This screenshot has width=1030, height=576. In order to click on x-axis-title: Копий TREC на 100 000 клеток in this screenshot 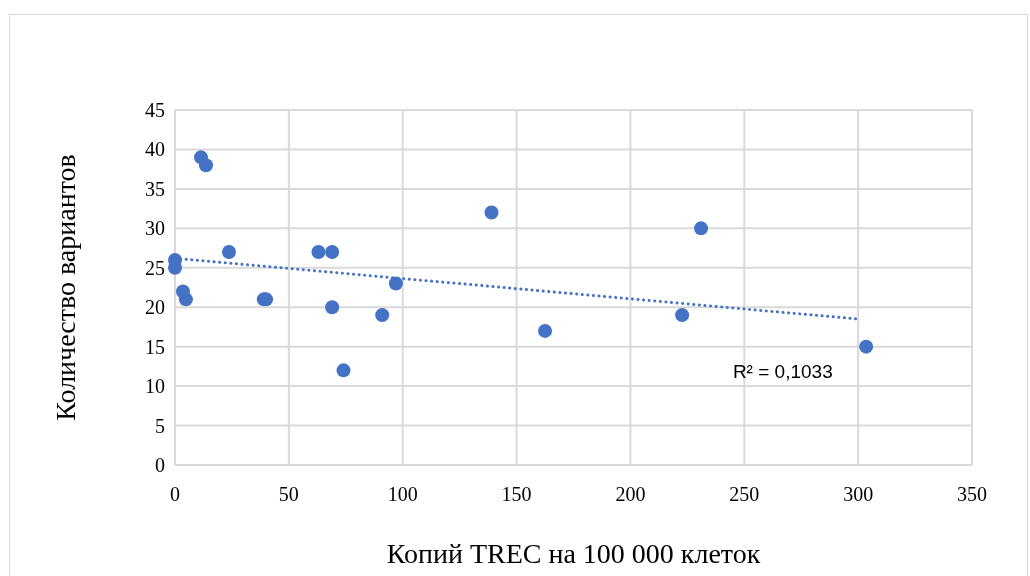, I will do `click(573, 553)`.